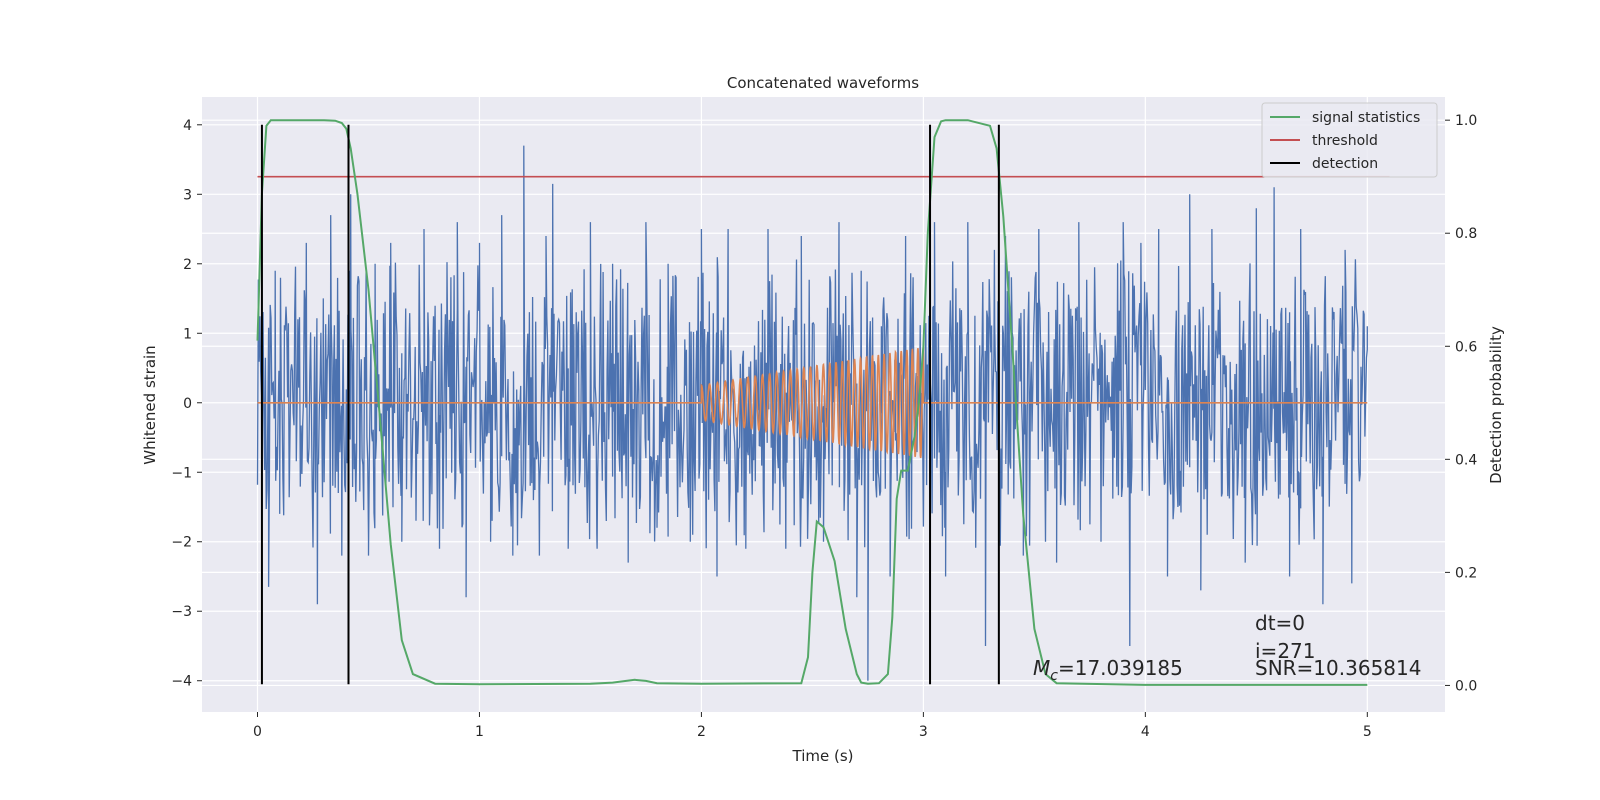 The width and height of the screenshot is (1600, 800). Describe the element at coordinates (187, 195) in the screenshot. I see `y-tick-label-7: 3` at that location.